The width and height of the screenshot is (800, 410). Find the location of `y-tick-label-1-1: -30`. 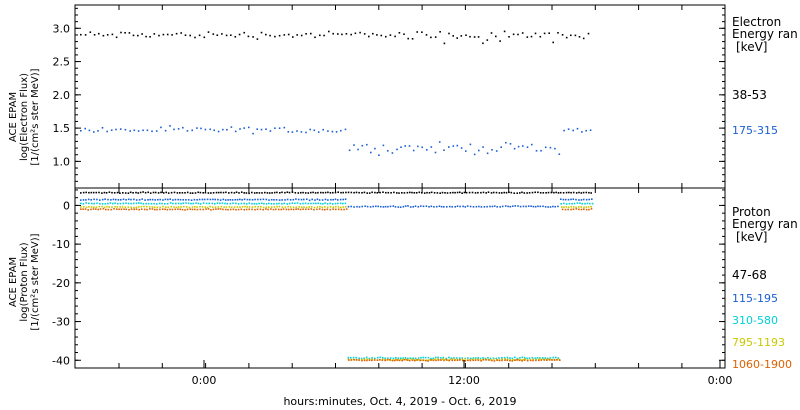

y-tick-label-1-1: -30 is located at coordinates (61, 322).